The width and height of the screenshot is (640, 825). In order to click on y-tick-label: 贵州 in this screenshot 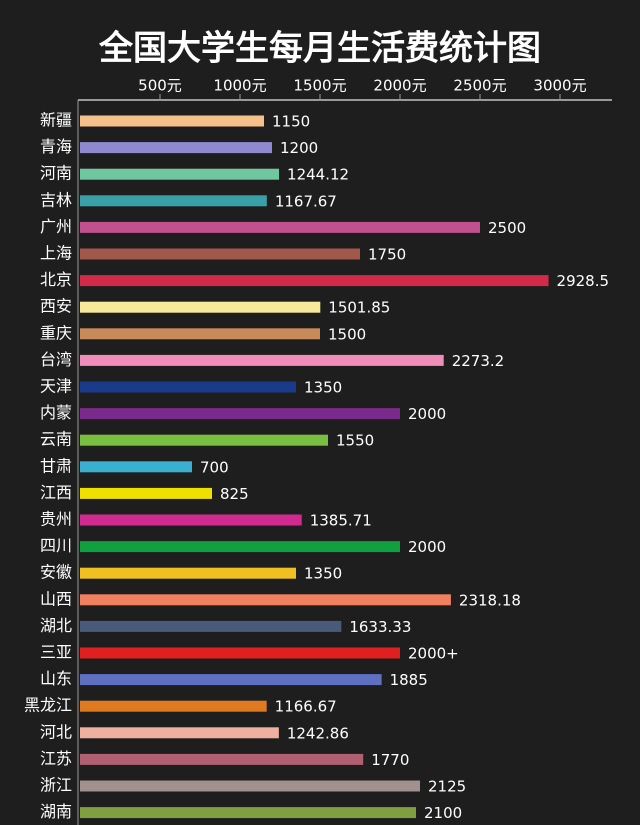, I will do `click(56, 519)`.